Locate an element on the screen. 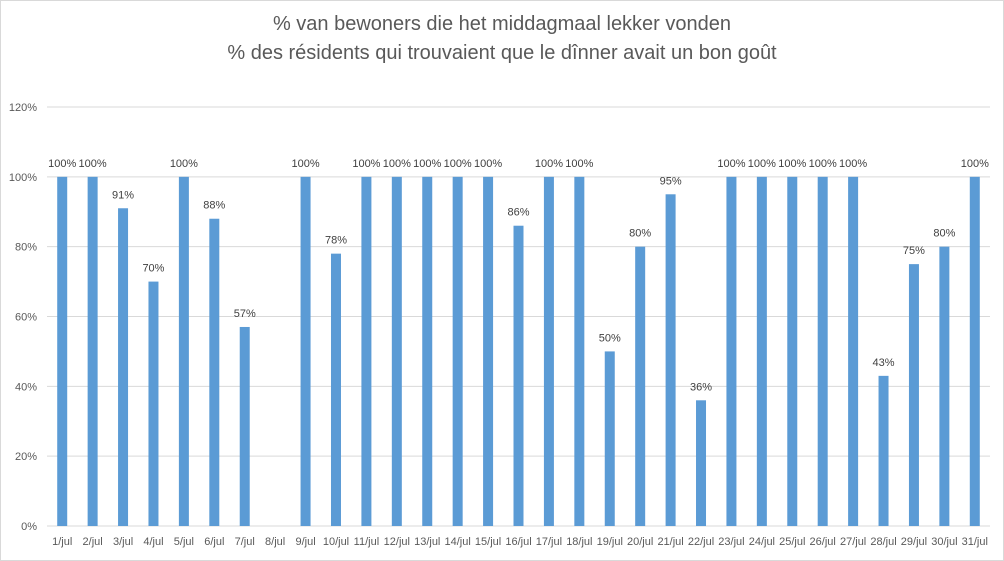 This screenshot has width=1004, height=561. y-axis: 0% 20% 40% 60% 80% 100% 120% is located at coordinates (23, 317).